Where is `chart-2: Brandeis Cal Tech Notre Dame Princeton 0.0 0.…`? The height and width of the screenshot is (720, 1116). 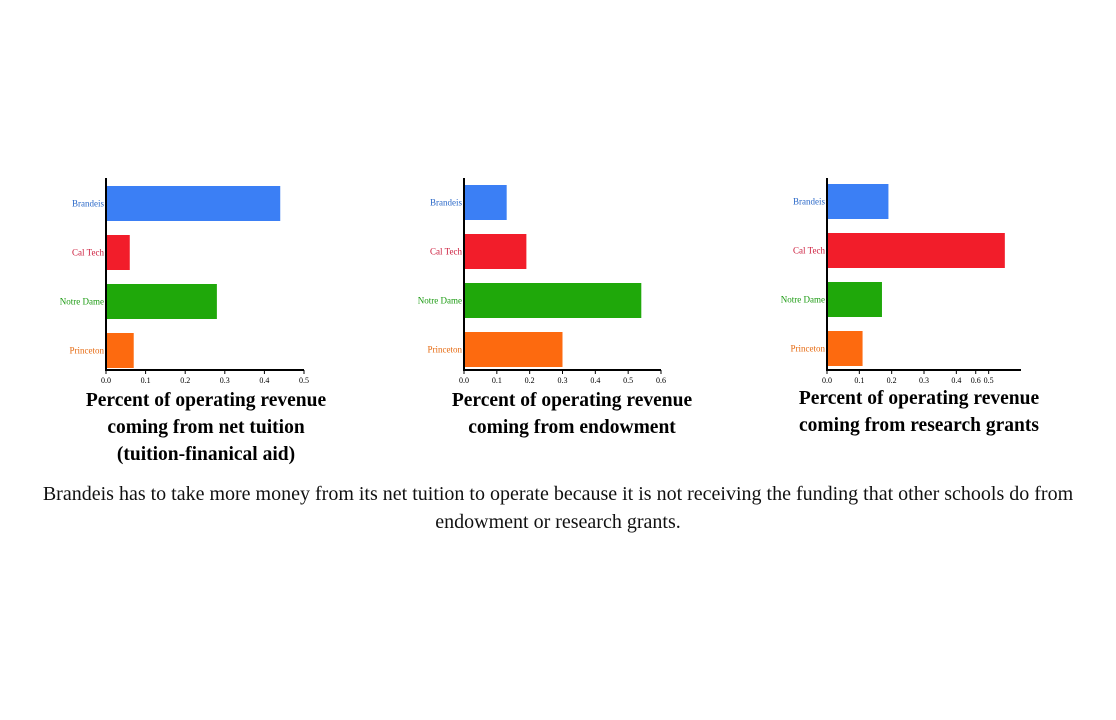
chart-2: Brandeis Cal Tech Notre Dame Princeton 0.0 0.… is located at coordinates (555, 308).